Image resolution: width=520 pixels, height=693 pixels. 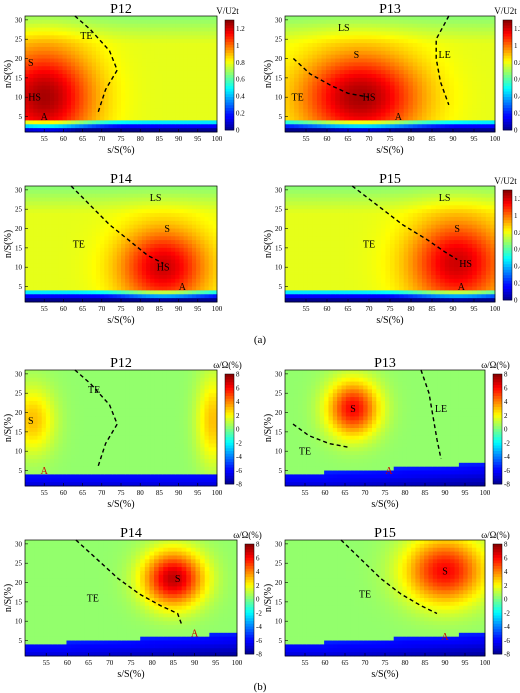 I want to click on y-tick-label: 25, so click(x=279, y=40).